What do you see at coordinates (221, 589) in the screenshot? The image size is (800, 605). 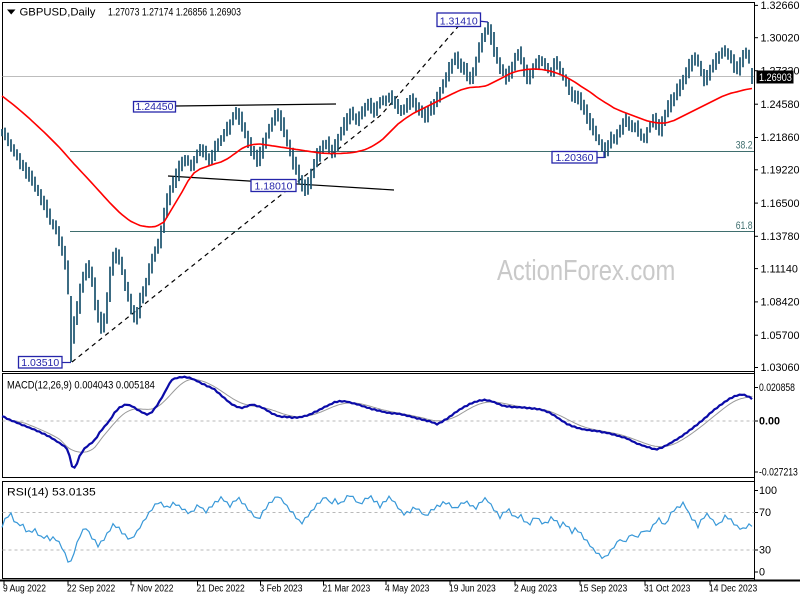 I see `svg-text: 21 Dec 2022` at bounding box center [221, 589].